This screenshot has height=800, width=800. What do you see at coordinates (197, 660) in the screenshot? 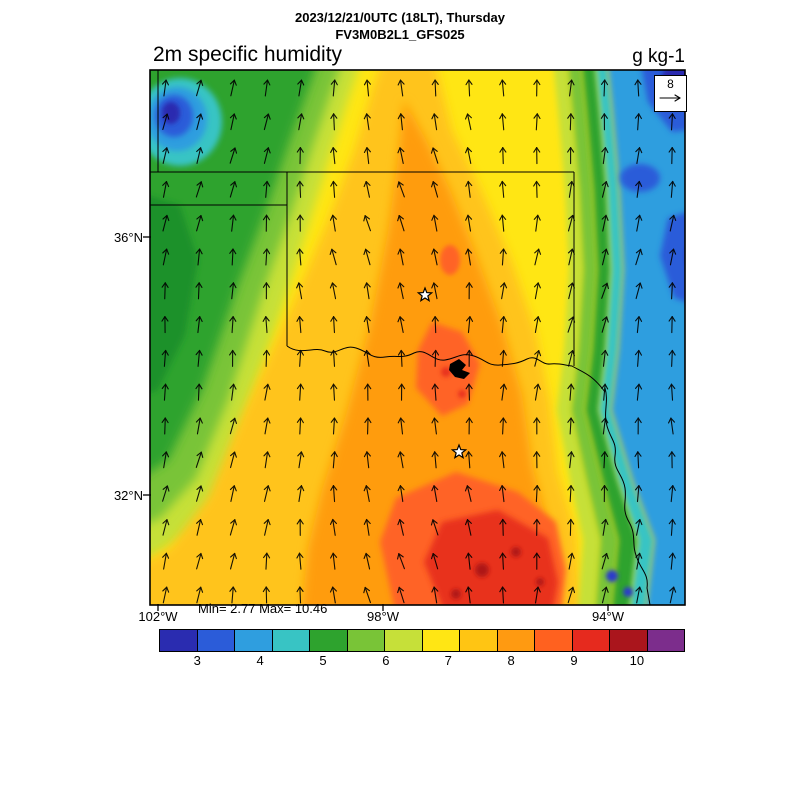
I see `colorbar-tick-label: 3` at bounding box center [197, 660].